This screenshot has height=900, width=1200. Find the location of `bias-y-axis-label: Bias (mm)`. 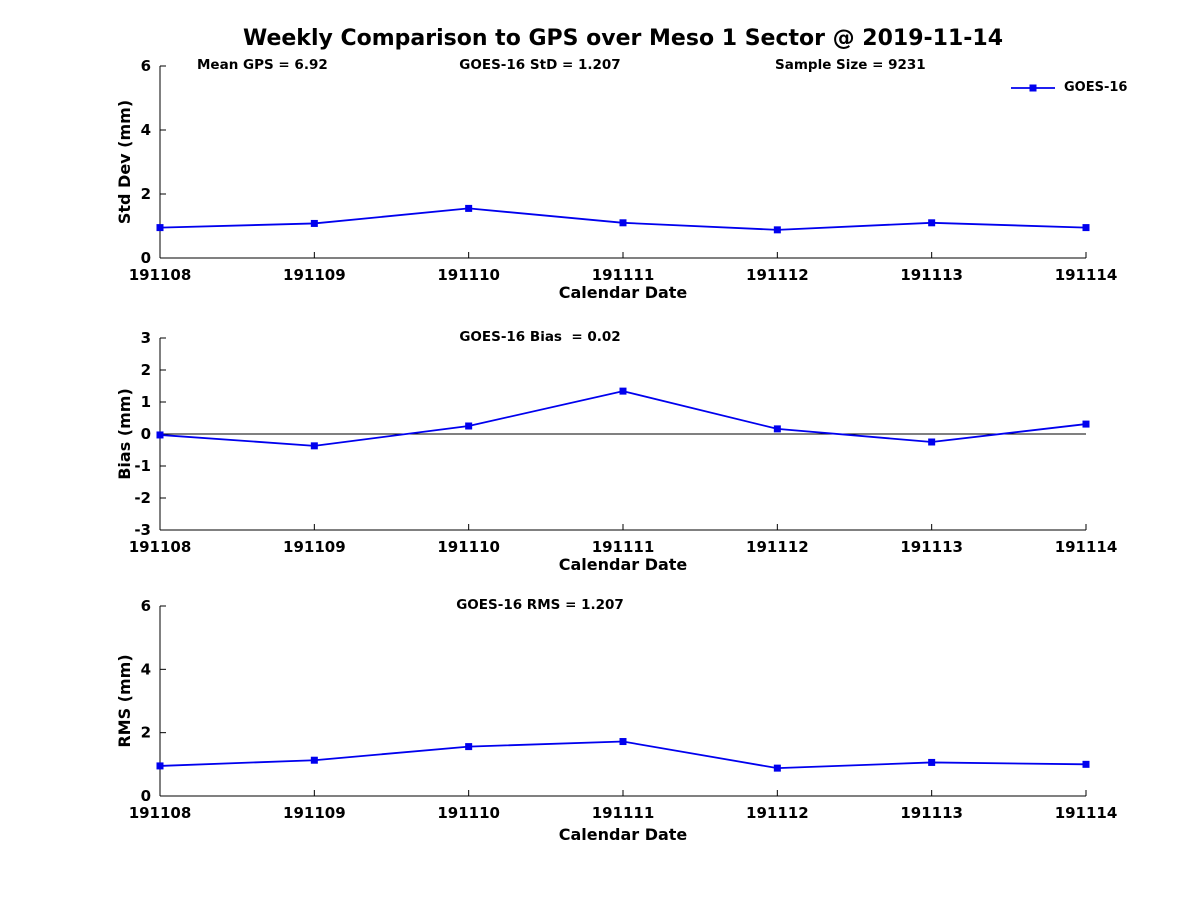

bias-y-axis-label: Bias (mm) is located at coordinates (124, 434).